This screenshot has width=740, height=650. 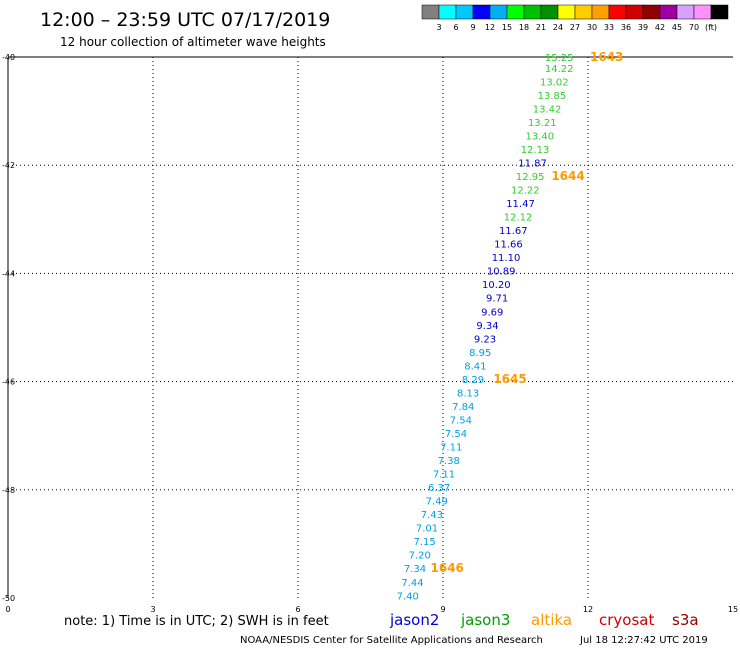 I want to click on swh-data-label: 9.69, so click(x=492, y=312).